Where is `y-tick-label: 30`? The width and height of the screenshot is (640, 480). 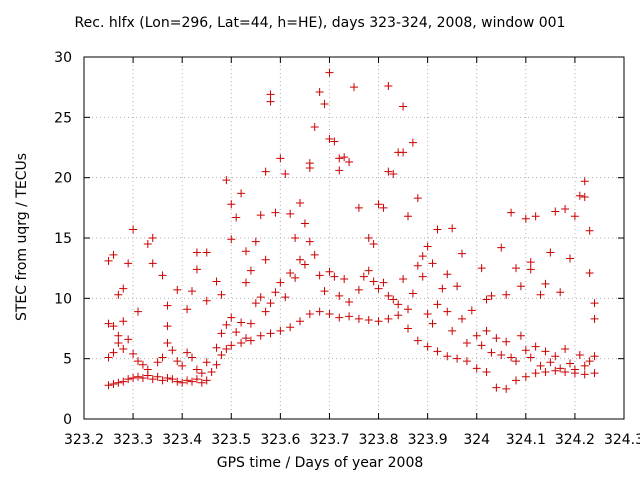
y-tick-label: 30 is located at coordinates (63, 58).